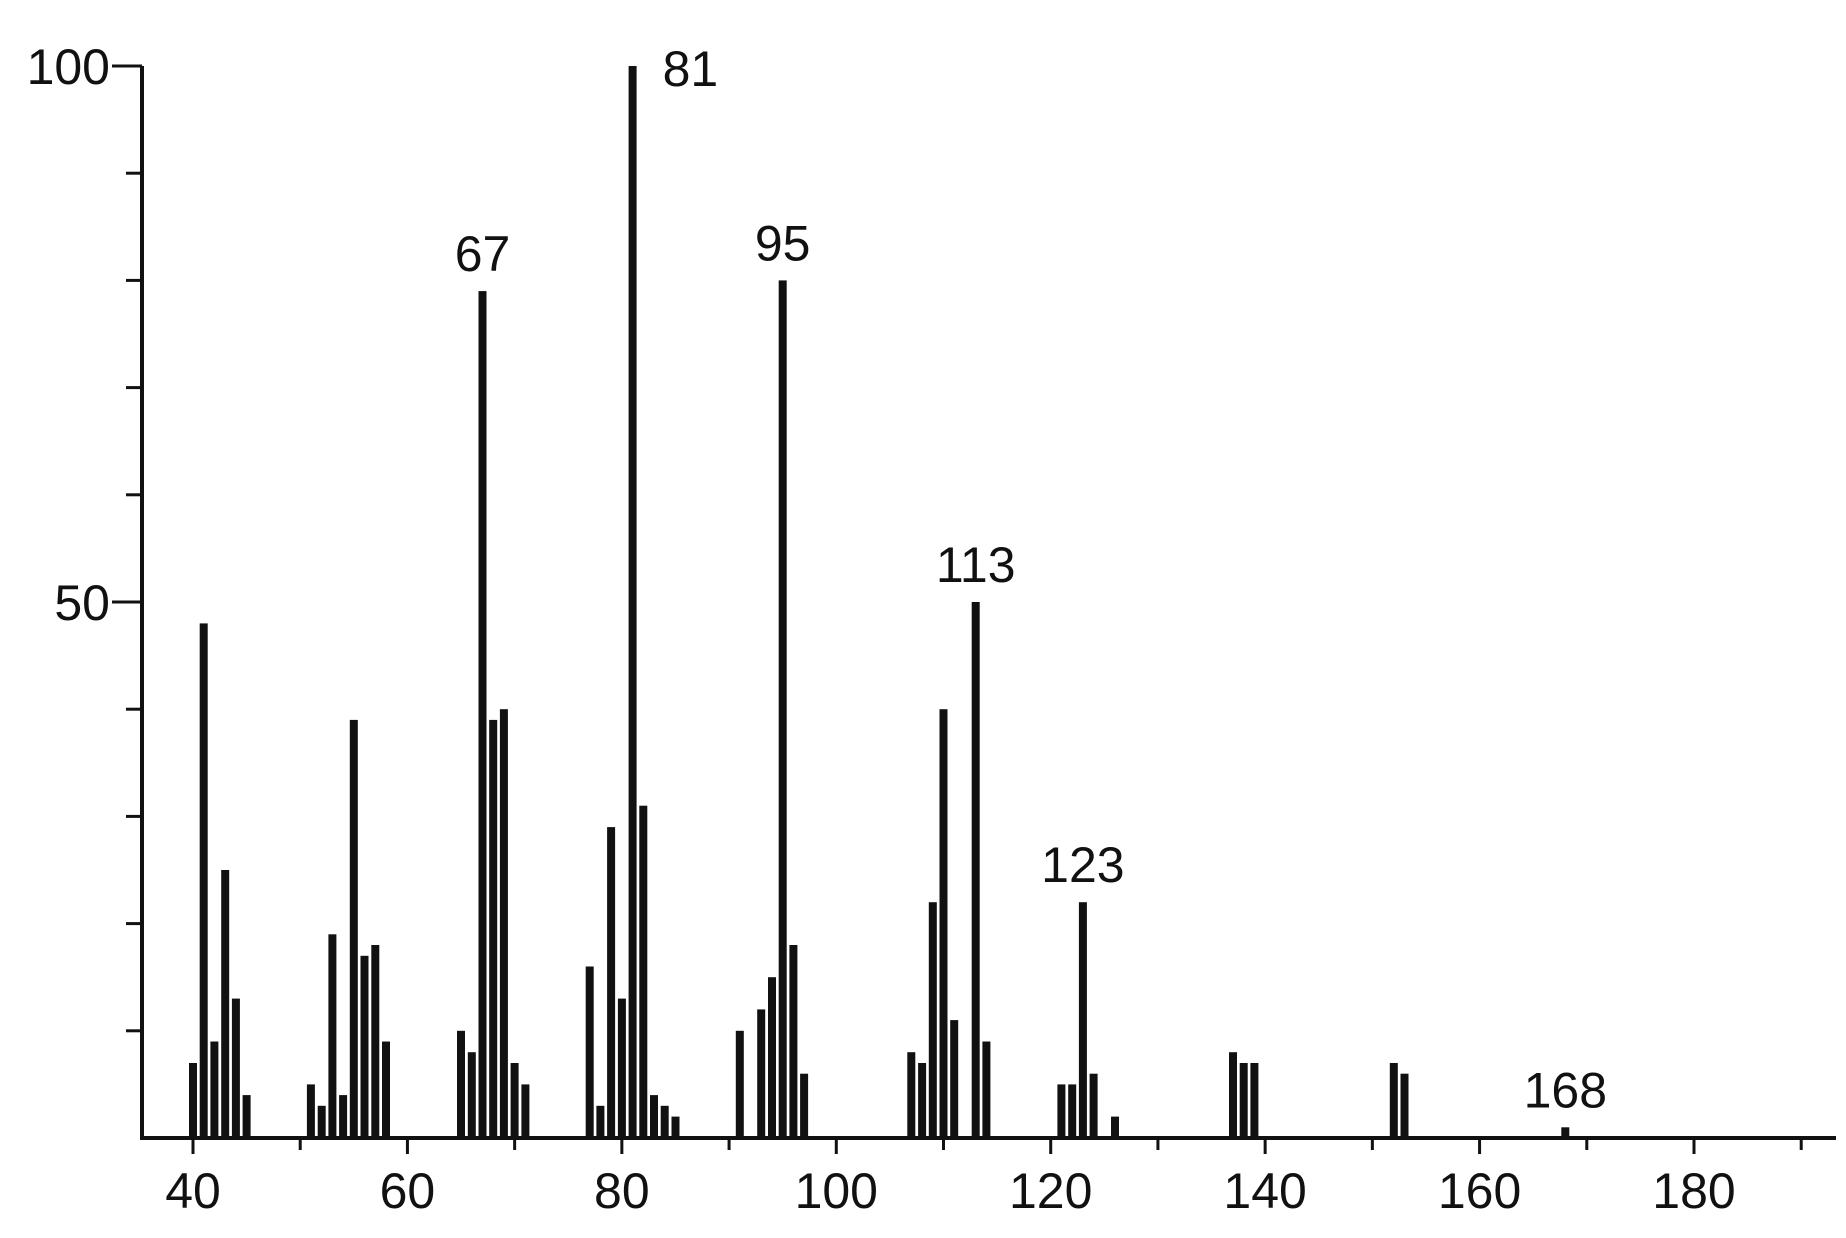 This screenshot has height=1238, width=1846. What do you see at coordinates (691, 69) in the screenshot?
I see `peak-label-81: 81` at bounding box center [691, 69].